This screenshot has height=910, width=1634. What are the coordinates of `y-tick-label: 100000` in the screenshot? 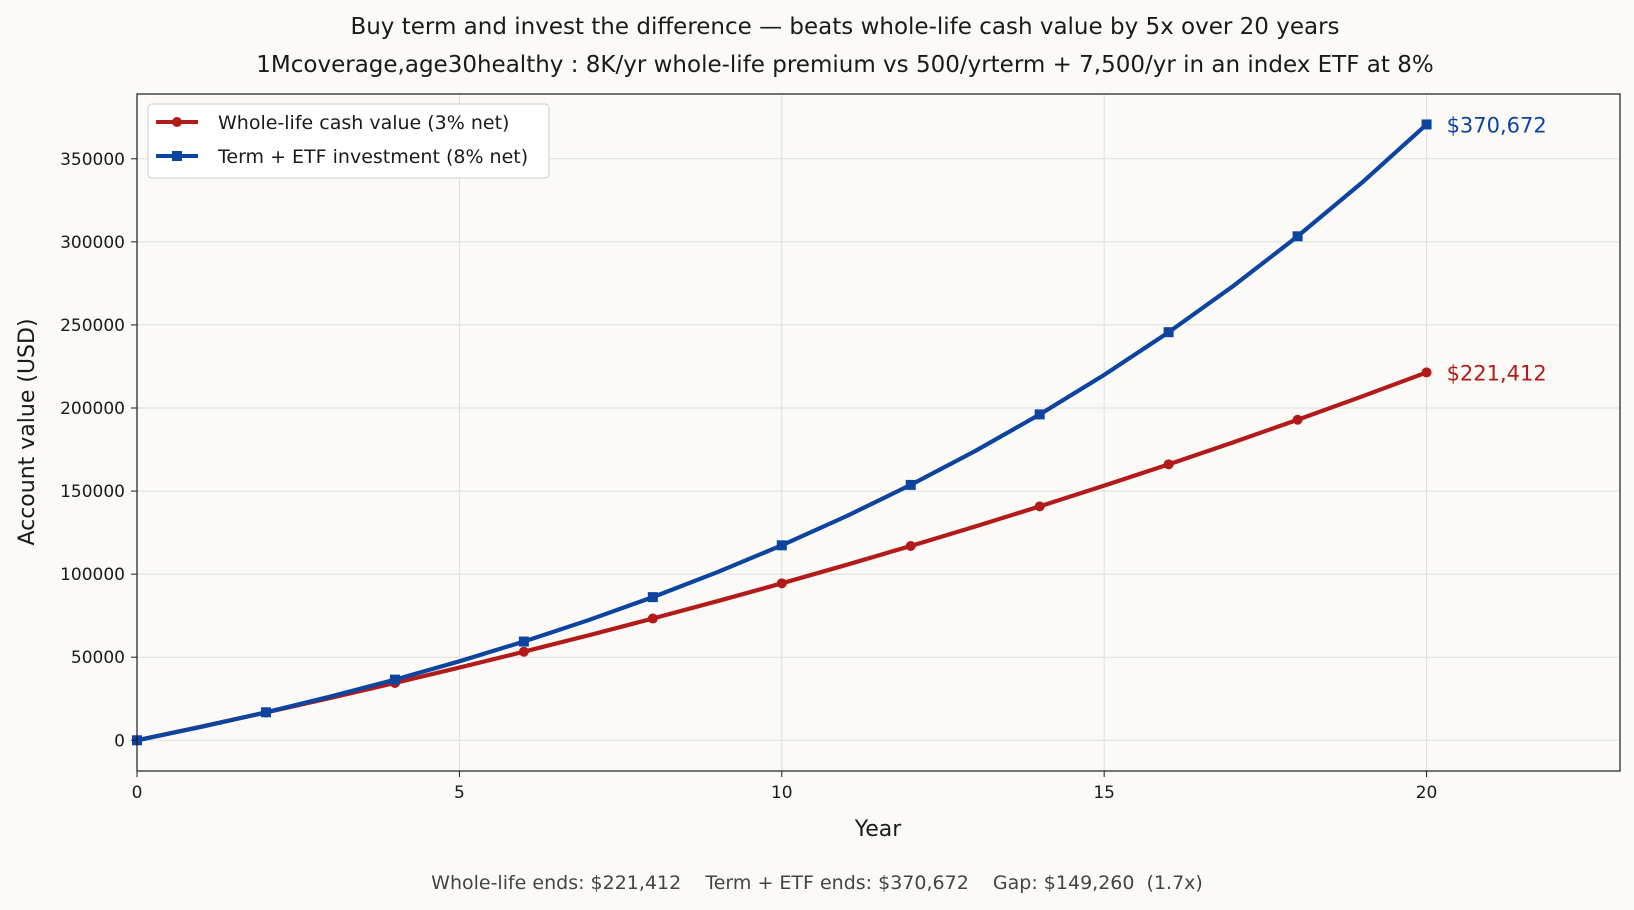 It's located at (92, 575).